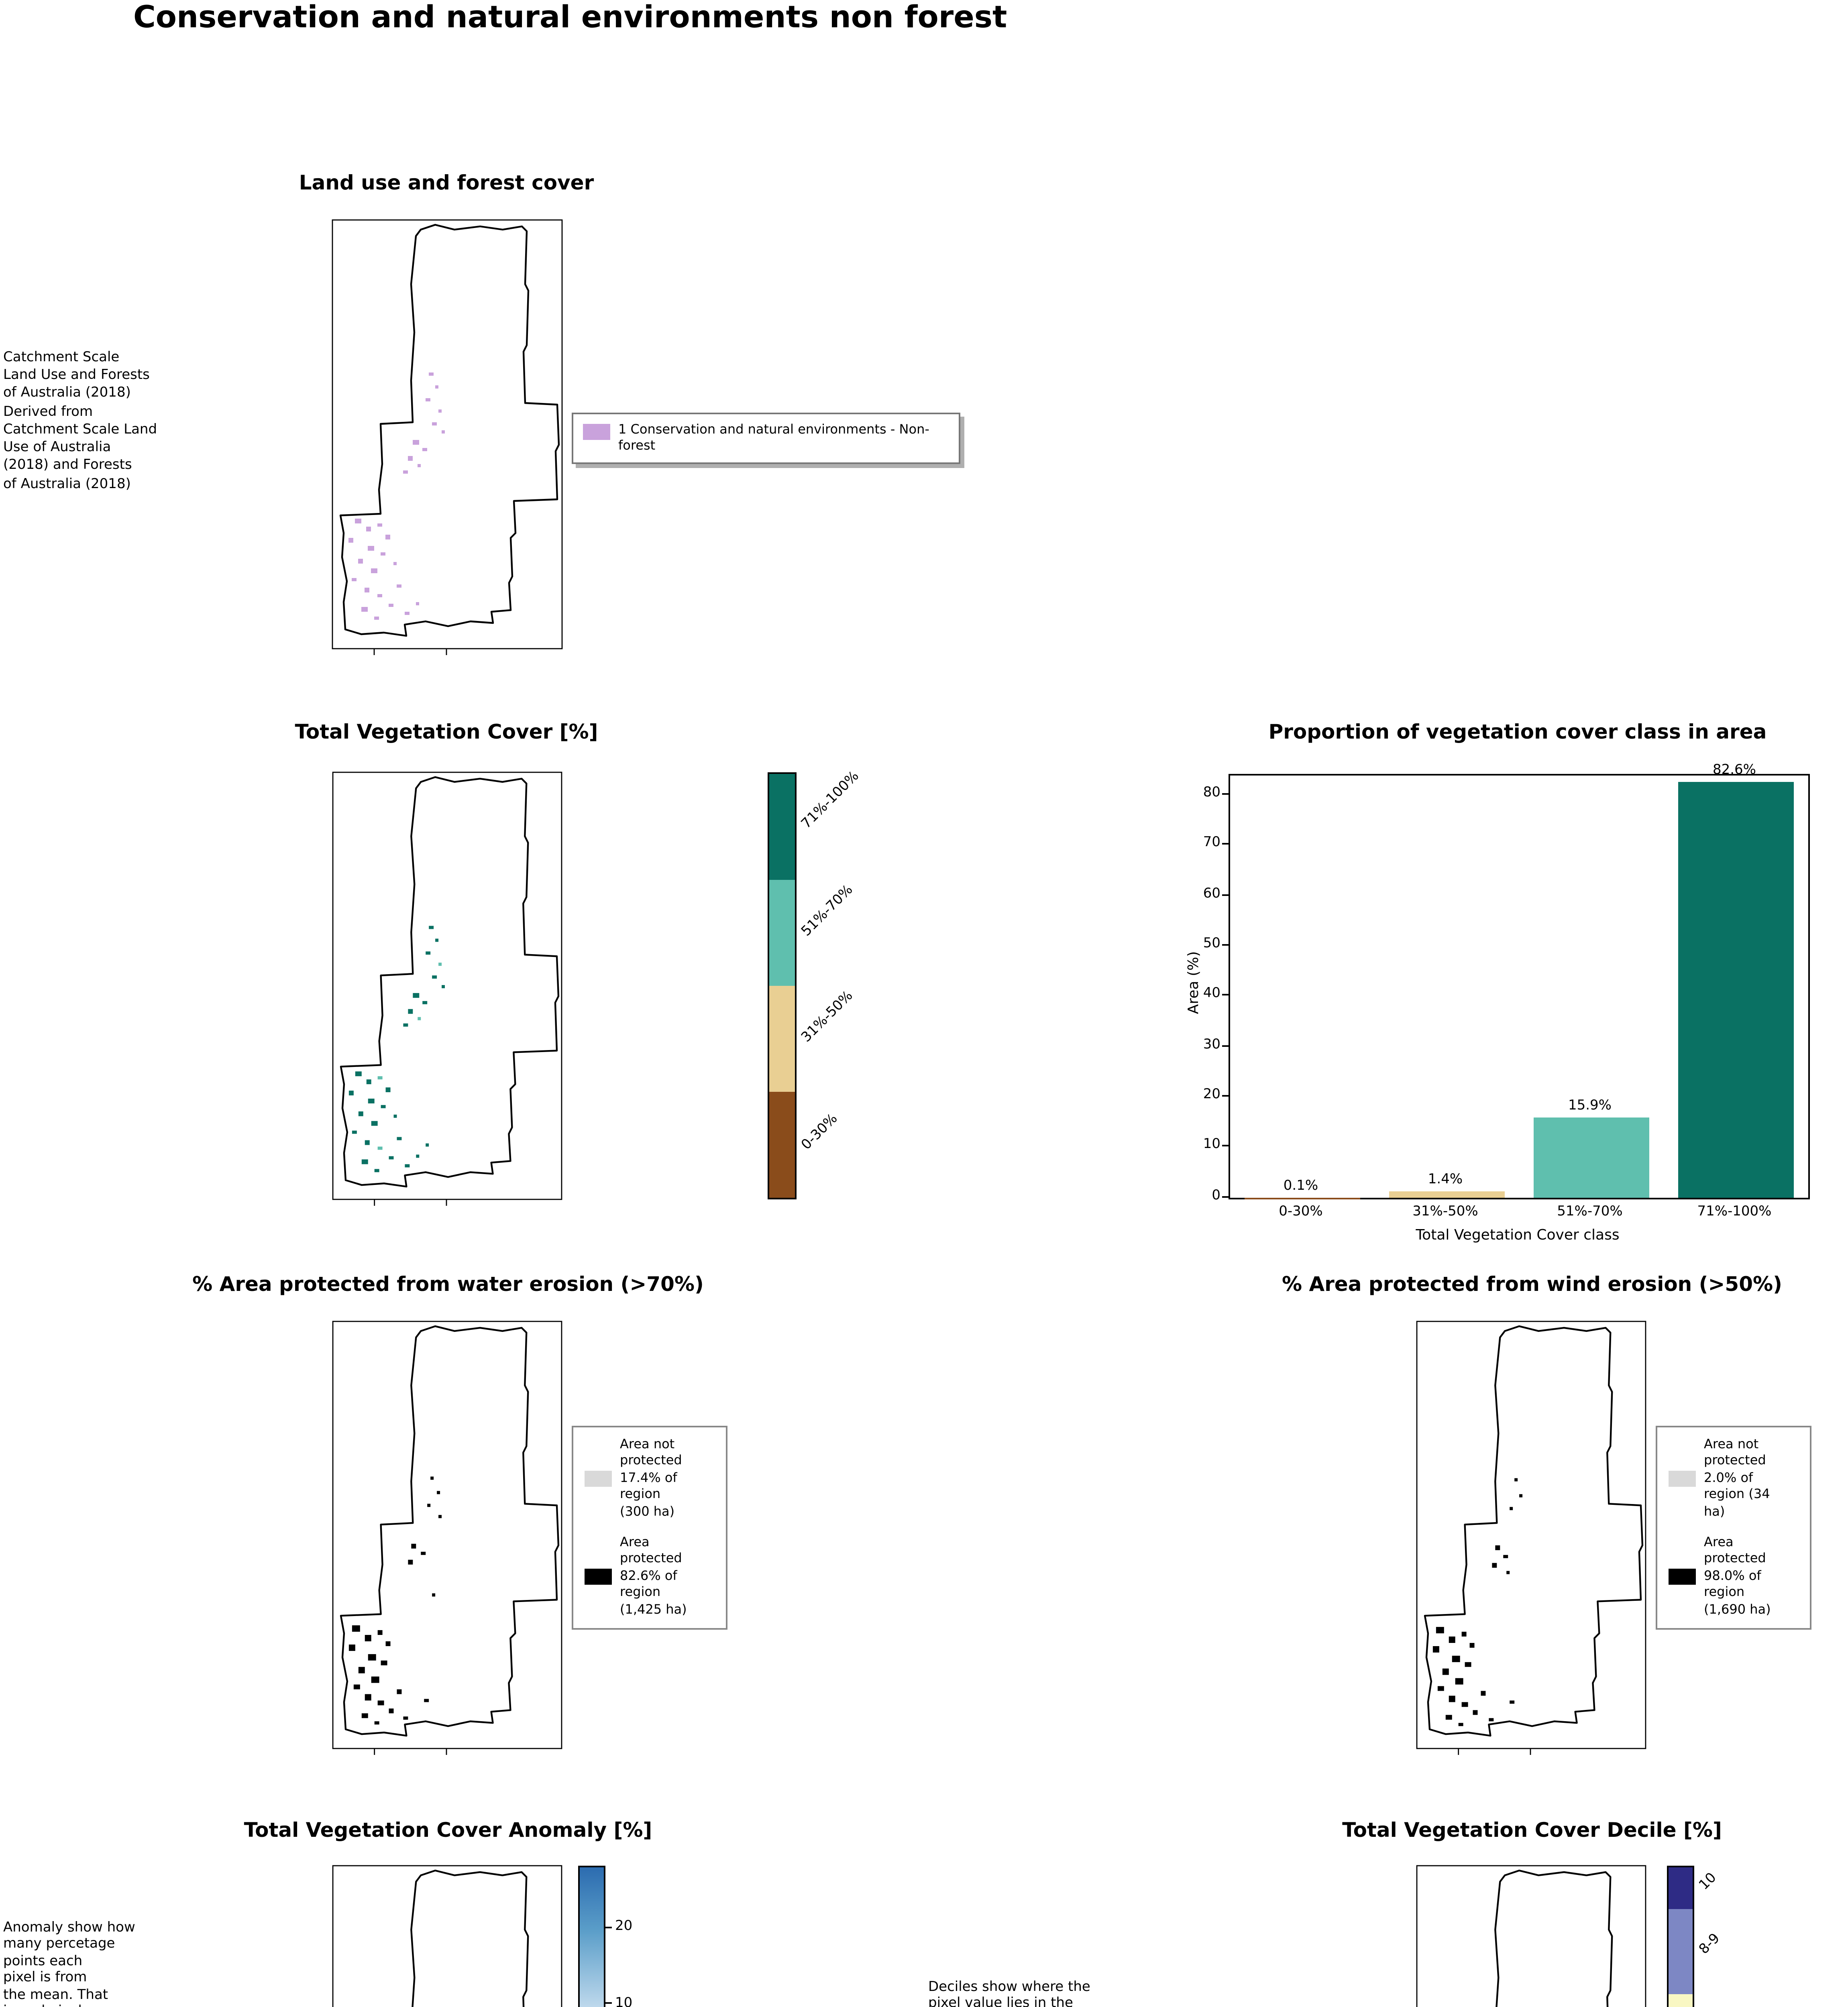  What do you see at coordinates (1734, 771) in the screenshot?
I see `bar-value-label: 82.6%` at bounding box center [1734, 771].